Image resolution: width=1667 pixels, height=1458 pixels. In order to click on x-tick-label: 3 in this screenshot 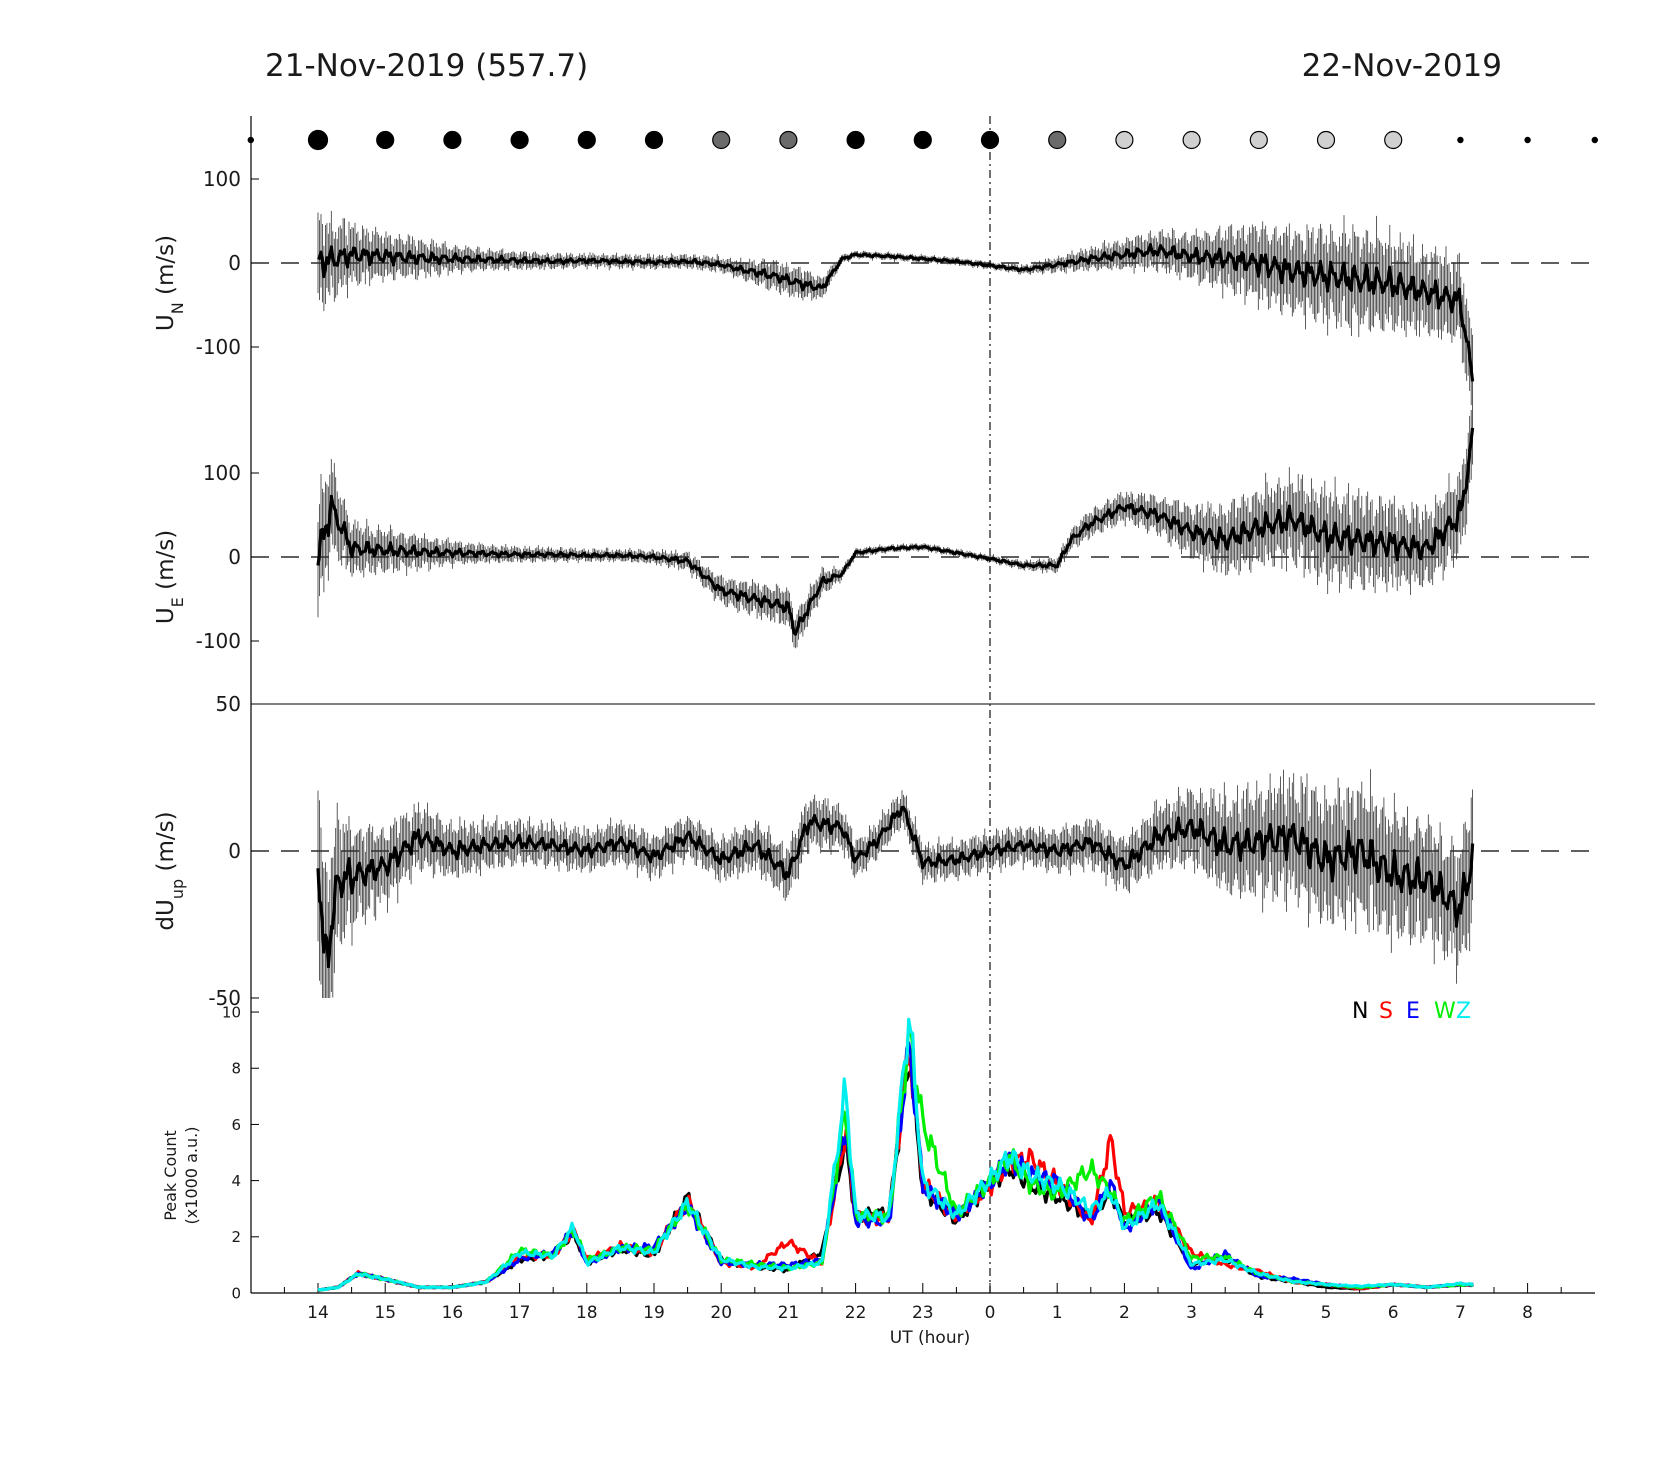, I will do `click(1191, 1313)`.